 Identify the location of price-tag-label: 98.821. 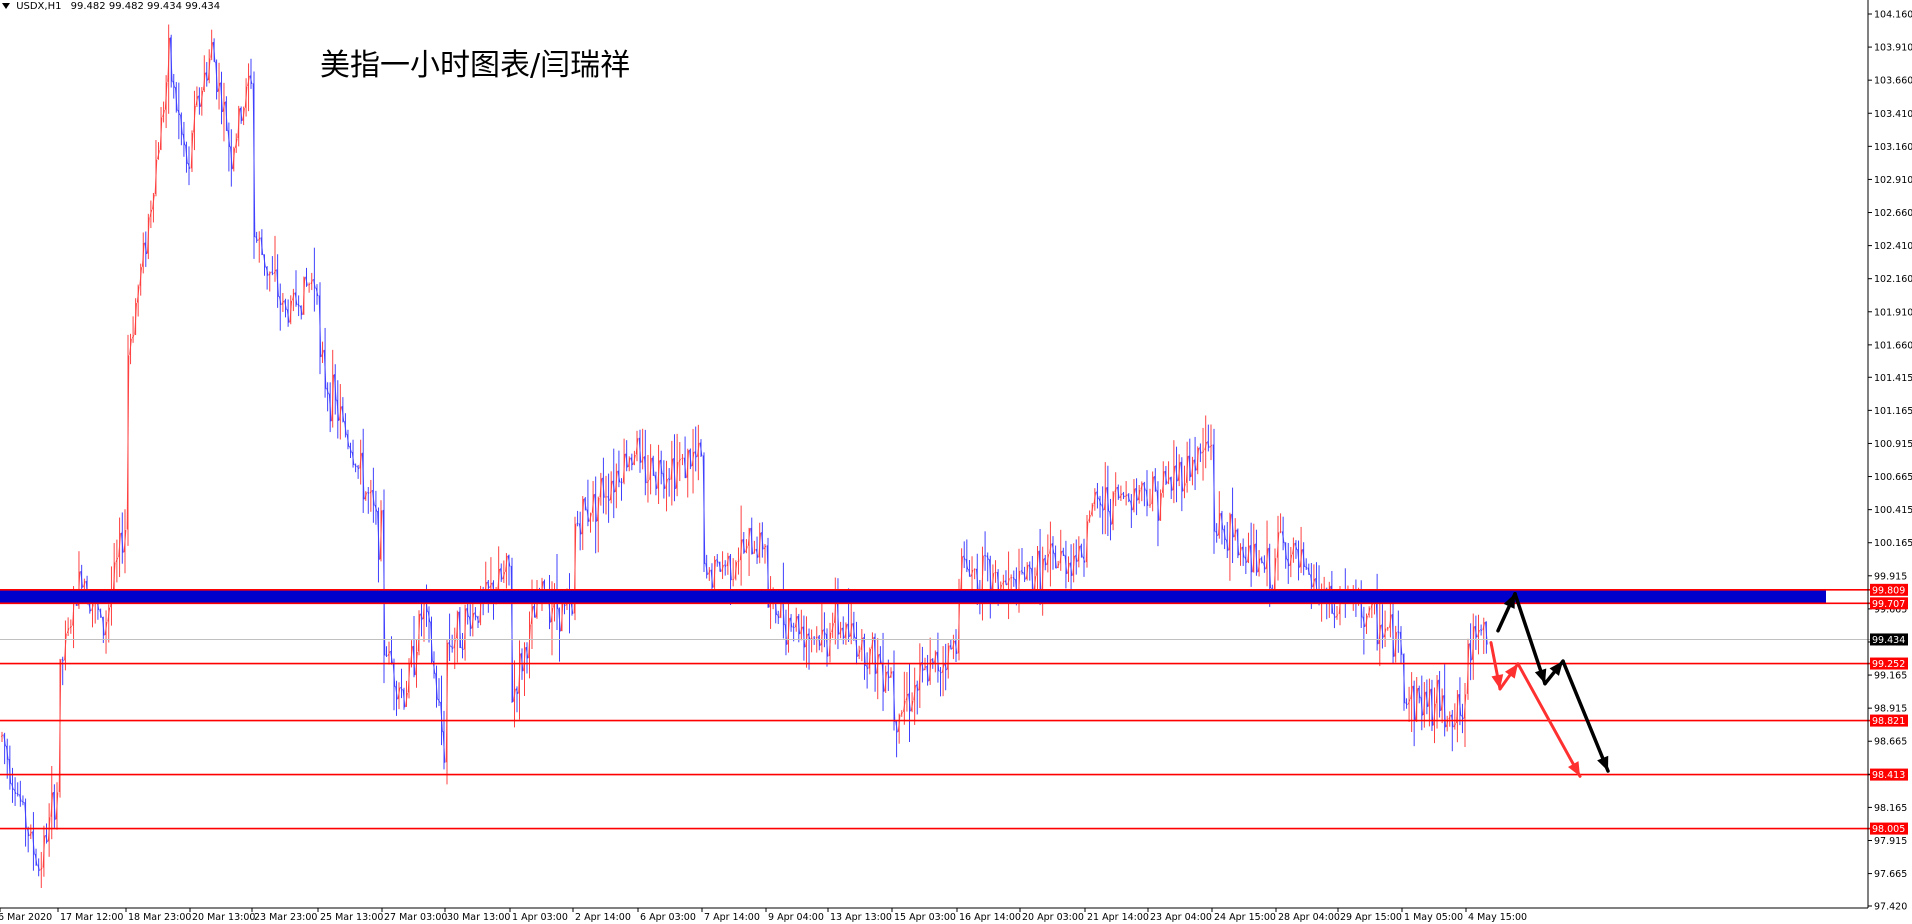
(1888, 721).